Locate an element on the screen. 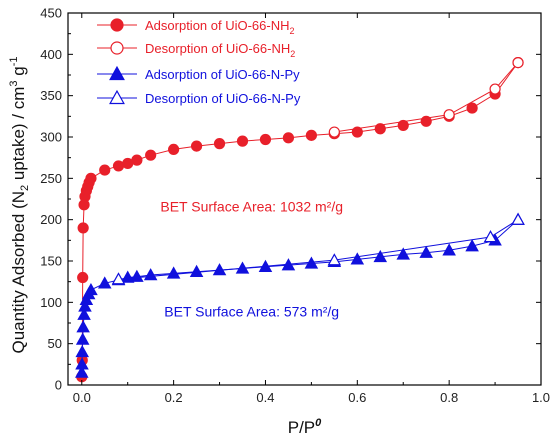  bet-annotation: BET Surface Area: 573 m²/g is located at coordinates (251, 311).